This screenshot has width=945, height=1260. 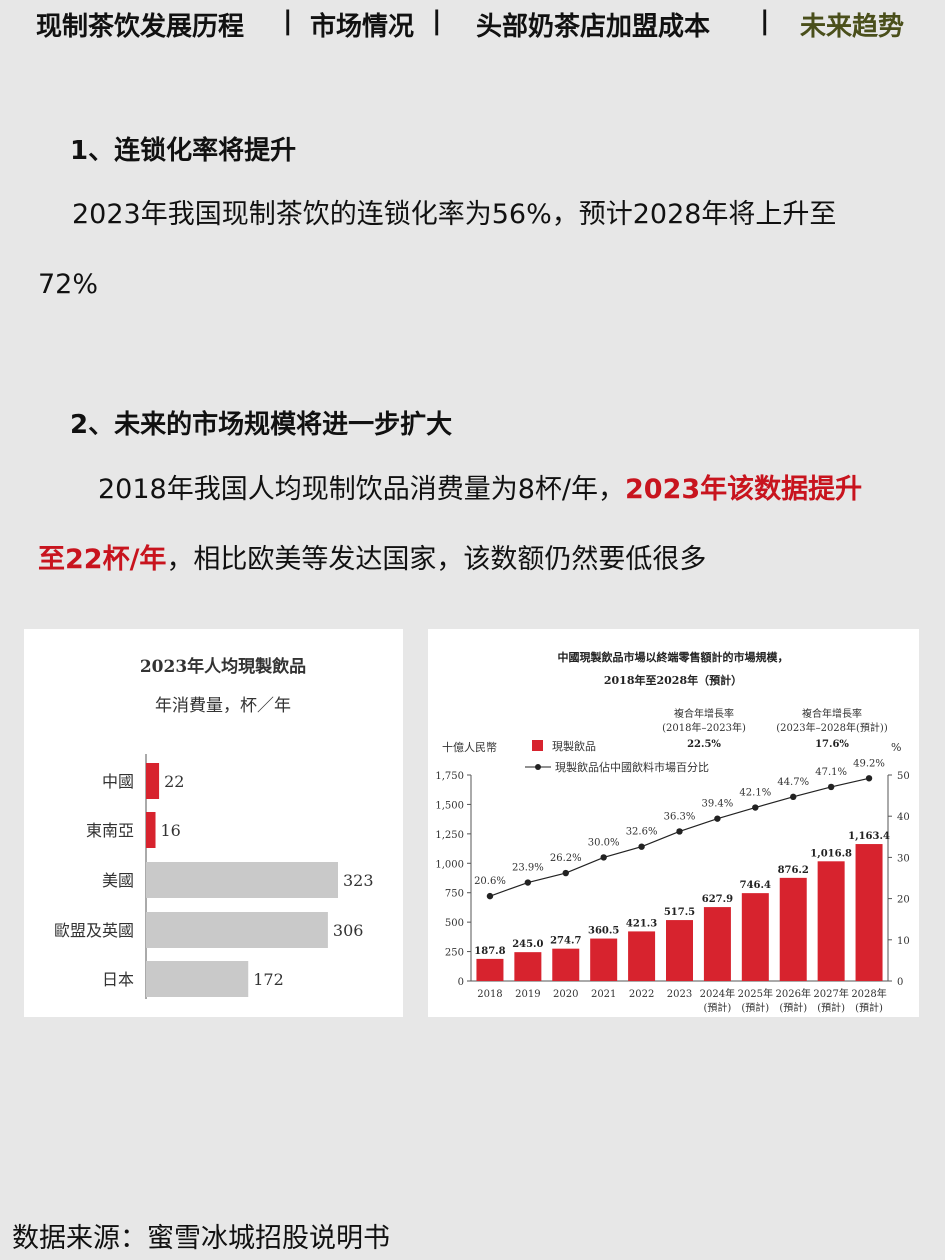 I want to click on share-line, so click(x=679, y=837).